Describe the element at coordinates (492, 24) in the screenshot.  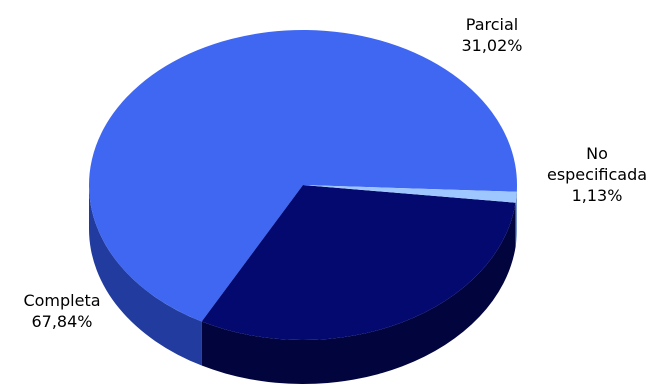
I see `data-label-name: Parcial` at that location.